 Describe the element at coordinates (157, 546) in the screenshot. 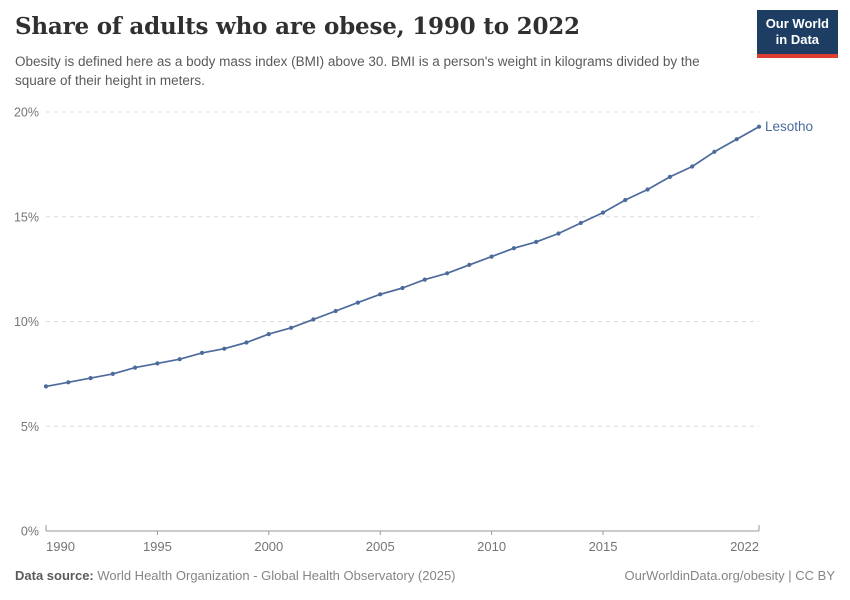

I see `x-axis-tick-label: 1995` at that location.